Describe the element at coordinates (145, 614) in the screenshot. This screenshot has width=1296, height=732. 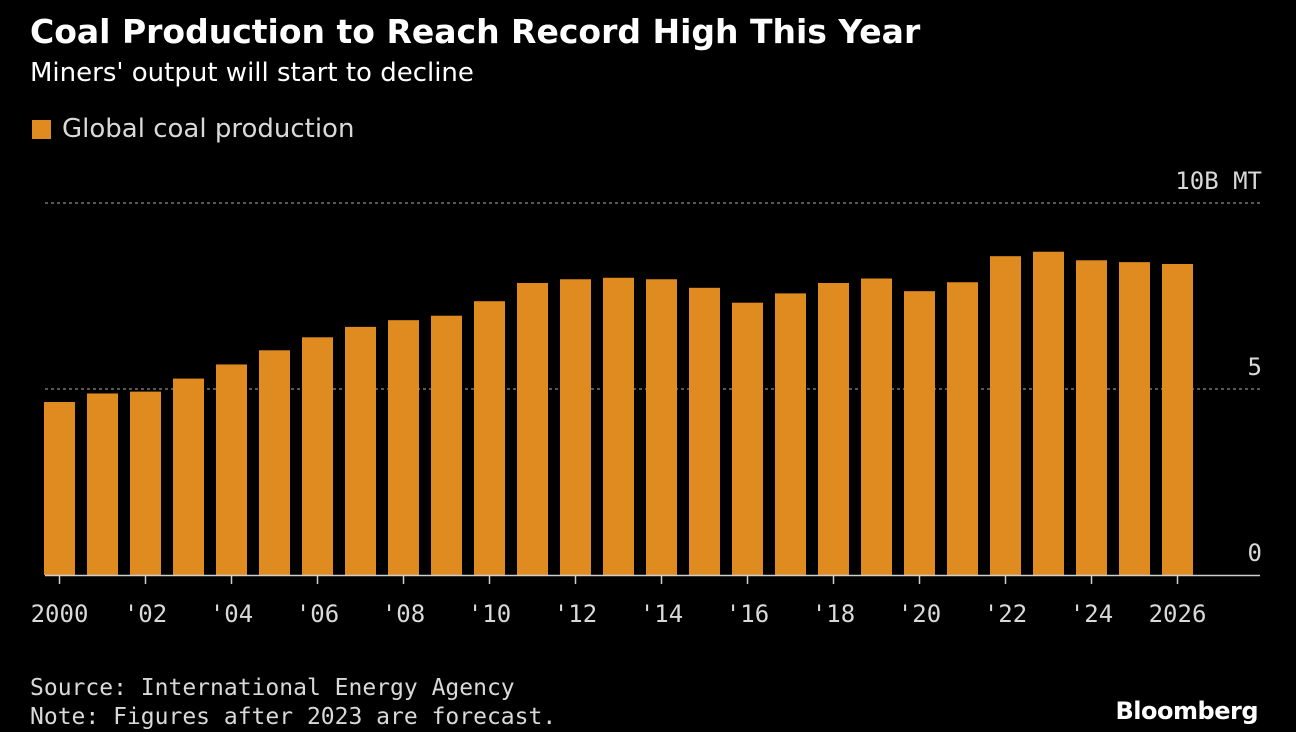
I see `x-tick-label: '02` at that location.